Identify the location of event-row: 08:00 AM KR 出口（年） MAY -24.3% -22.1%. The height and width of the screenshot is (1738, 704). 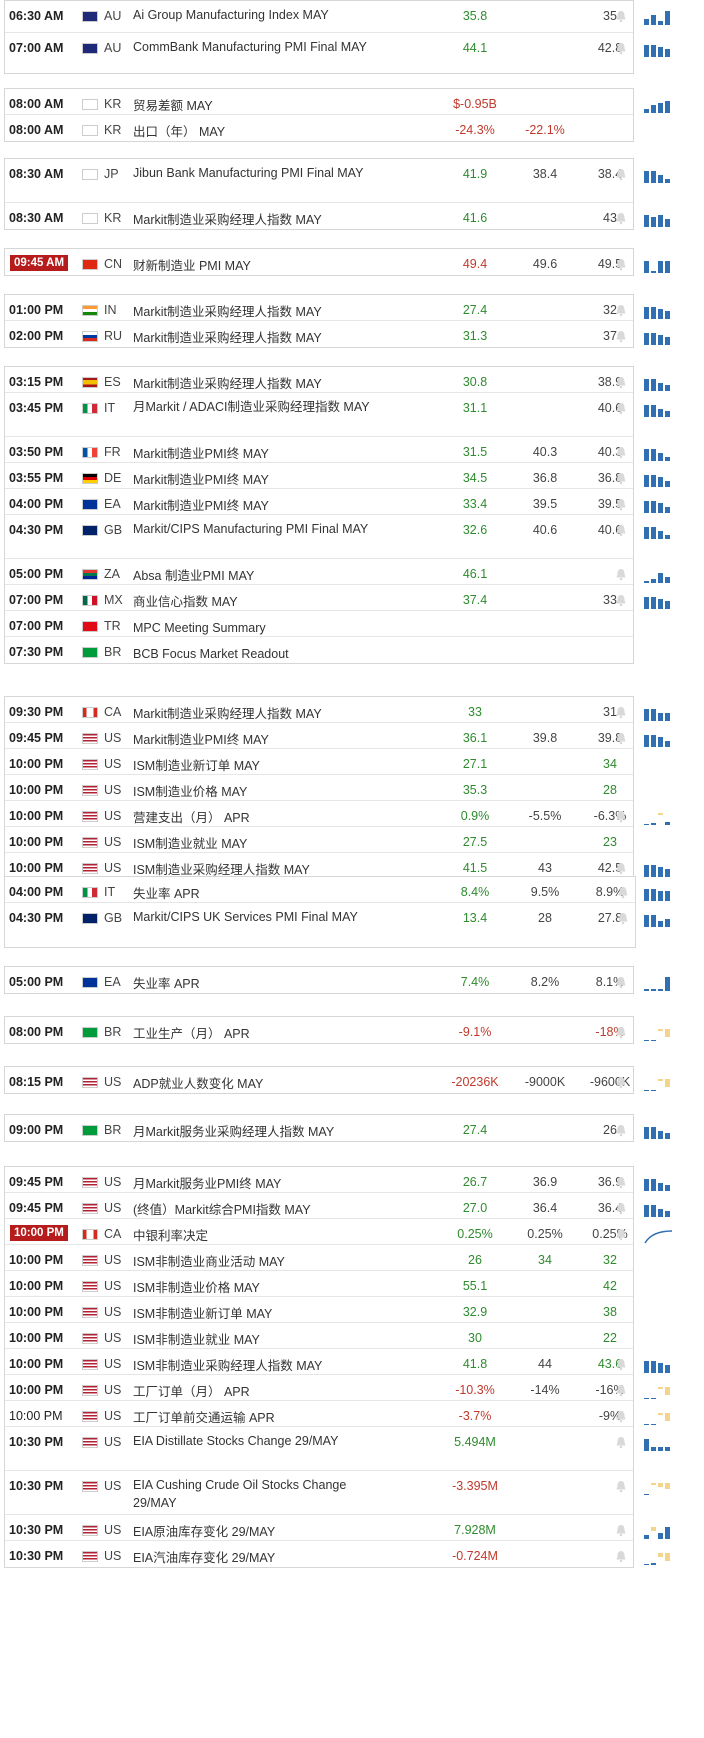
(319, 128).